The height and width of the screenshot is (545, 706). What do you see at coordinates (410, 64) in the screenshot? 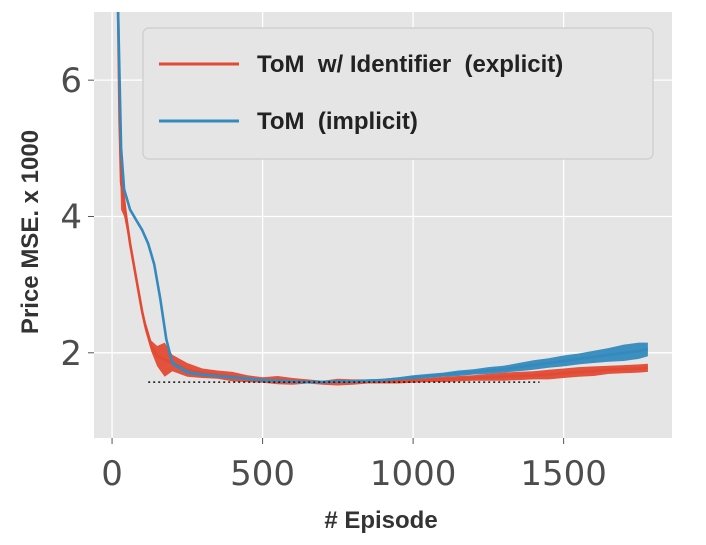
I see `legend-label-explicit: ToM w/ Identifier (explicit)` at bounding box center [410, 64].